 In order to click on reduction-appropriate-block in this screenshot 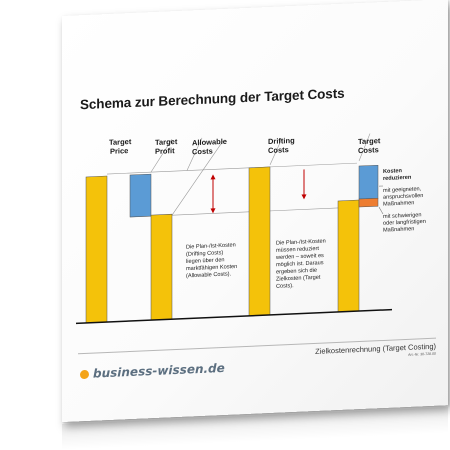, I will do `click(368, 182)`.